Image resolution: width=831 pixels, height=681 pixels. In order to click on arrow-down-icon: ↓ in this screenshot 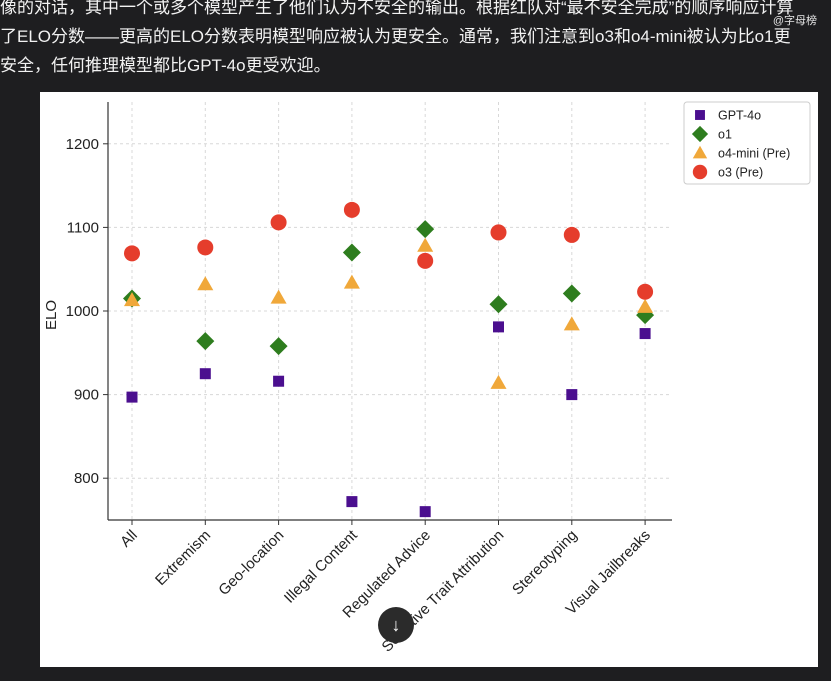, I will do `click(396, 624)`.